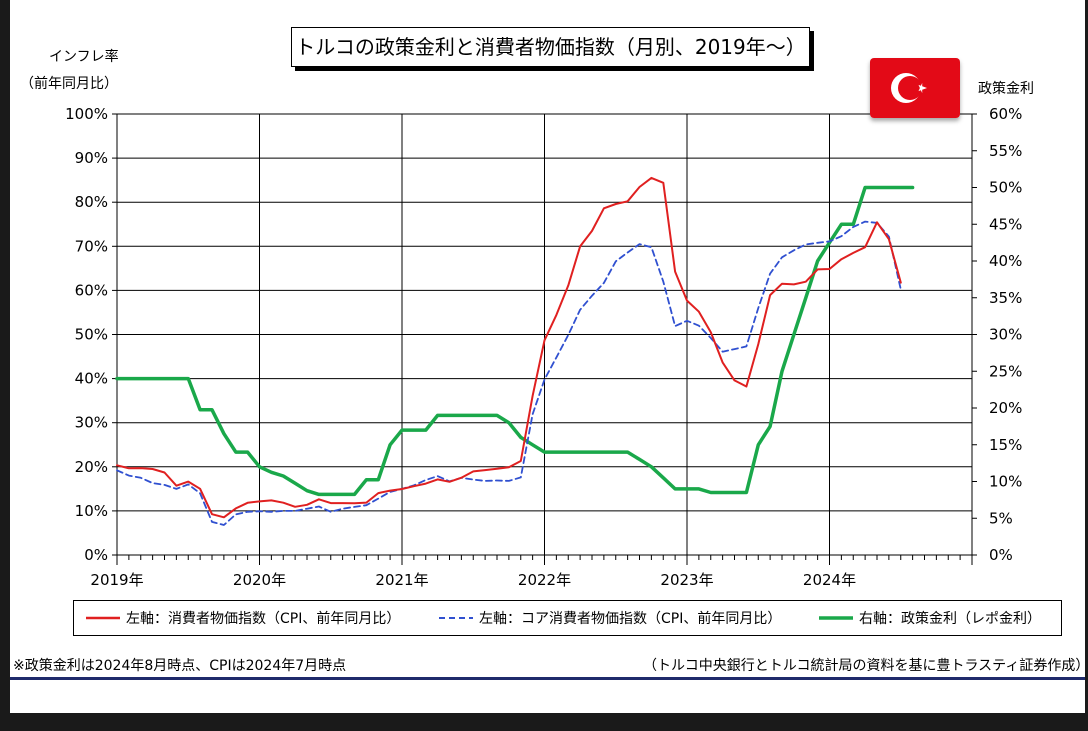  What do you see at coordinates (1006, 89) in the screenshot?
I see `right-axis-title: 政策金利` at bounding box center [1006, 89].